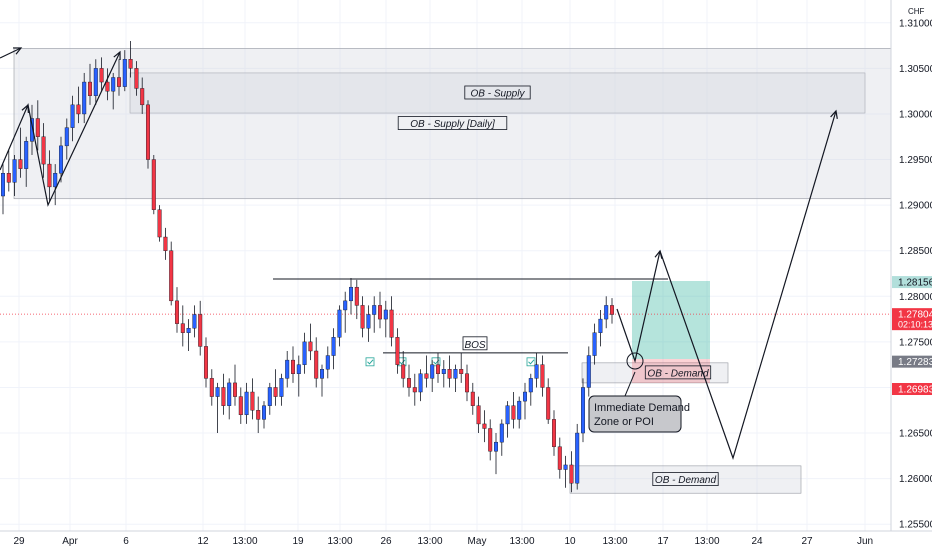  Describe the element at coordinates (915, 283) in the screenshot. I see `price-badge-value: 1.28156` at that location.